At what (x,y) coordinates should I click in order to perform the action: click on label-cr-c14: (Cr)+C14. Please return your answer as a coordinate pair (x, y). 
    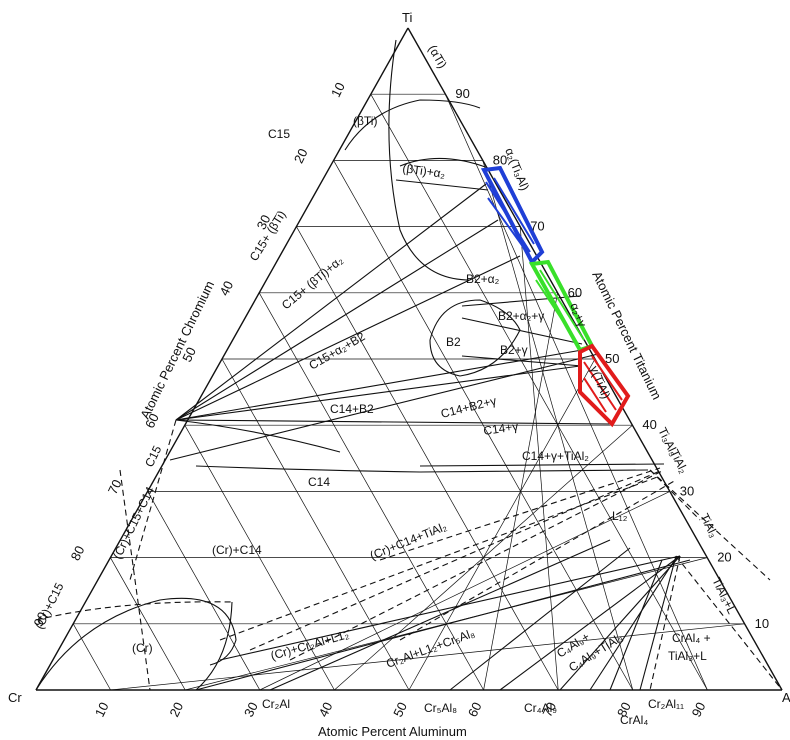
    Looking at the image, I should click on (237, 550).